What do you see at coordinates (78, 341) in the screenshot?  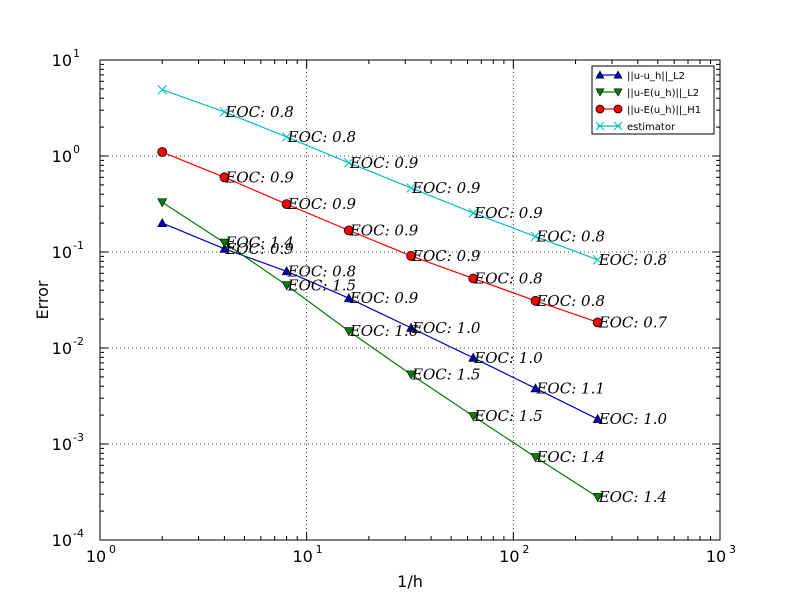 I see `y-tick-exponent: -2` at bounding box center [78, 341].